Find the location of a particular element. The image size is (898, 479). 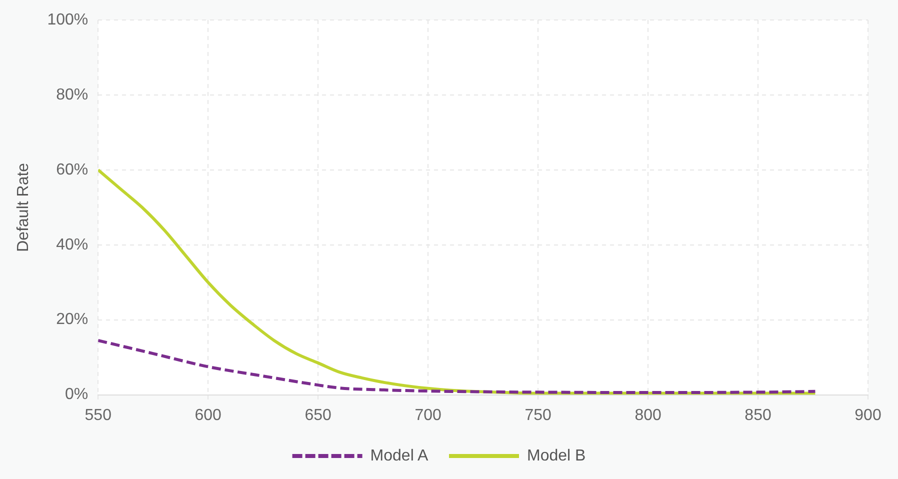

x-tick-label: 850 is located at coordinates (758, 415).